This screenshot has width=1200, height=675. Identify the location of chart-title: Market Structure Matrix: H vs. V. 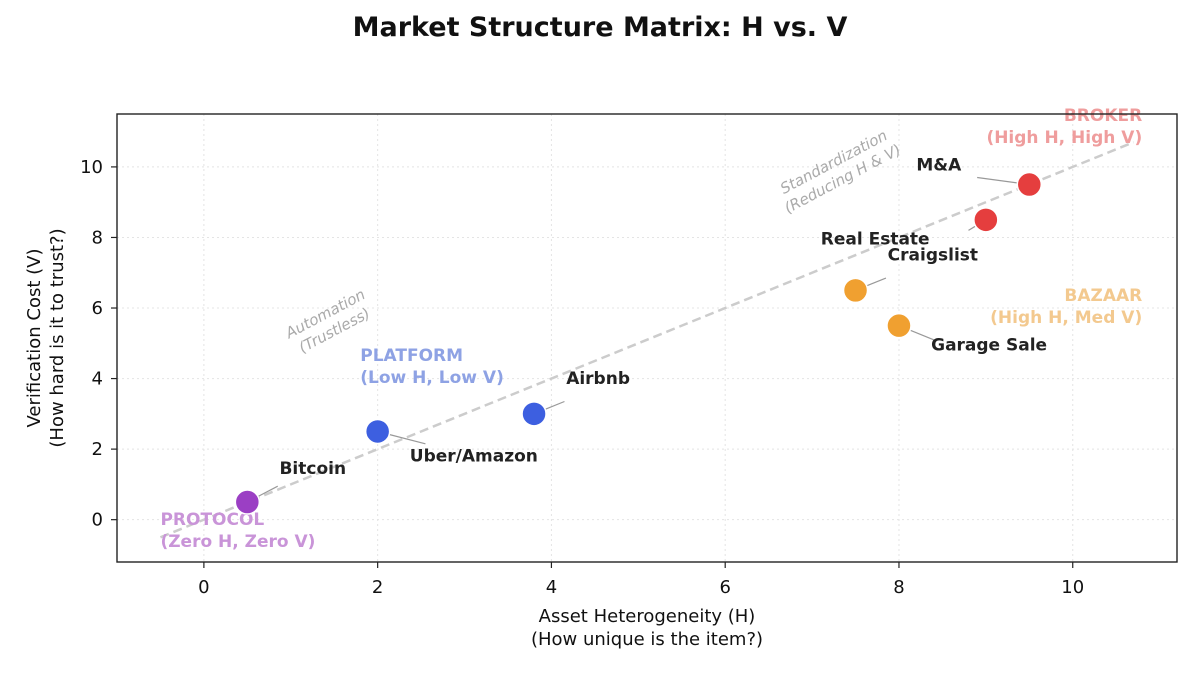
(600, 27).